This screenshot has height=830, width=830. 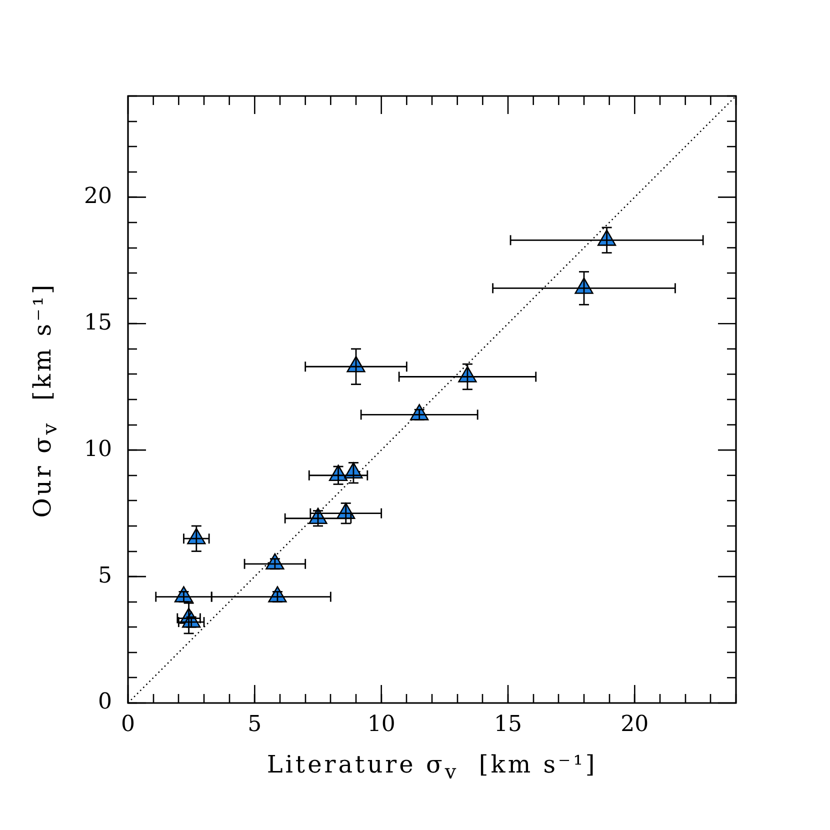 I want to click on x-tick-label: 0, so click(x=128, y=724).